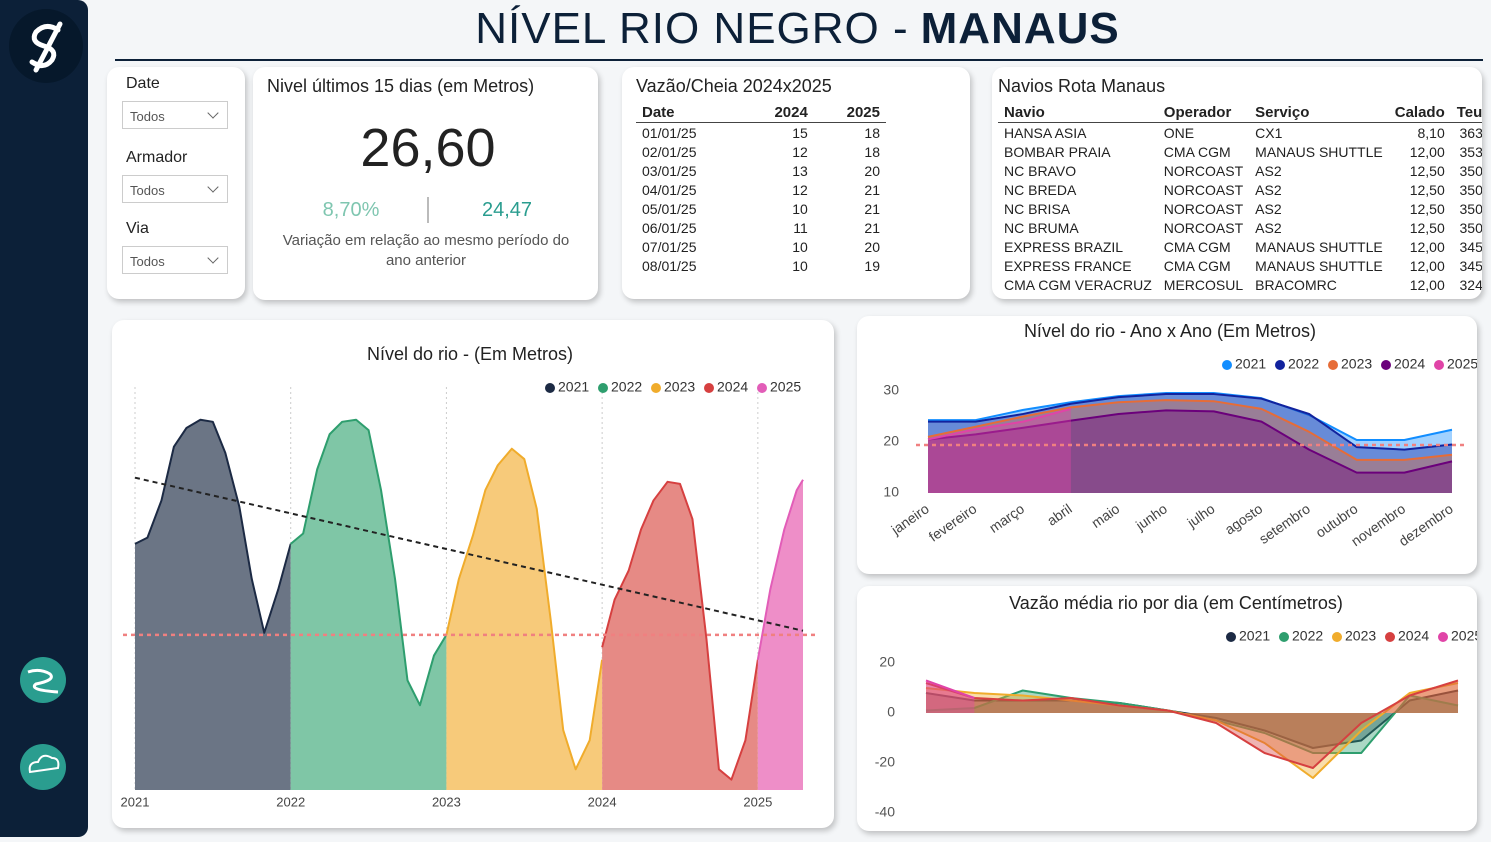 The width and height of the screenshot is (1491, 842). Describe the element at coordinates (761, 133) in the screenshot. I see `table-row: 01/01/25 15 18` at that location.